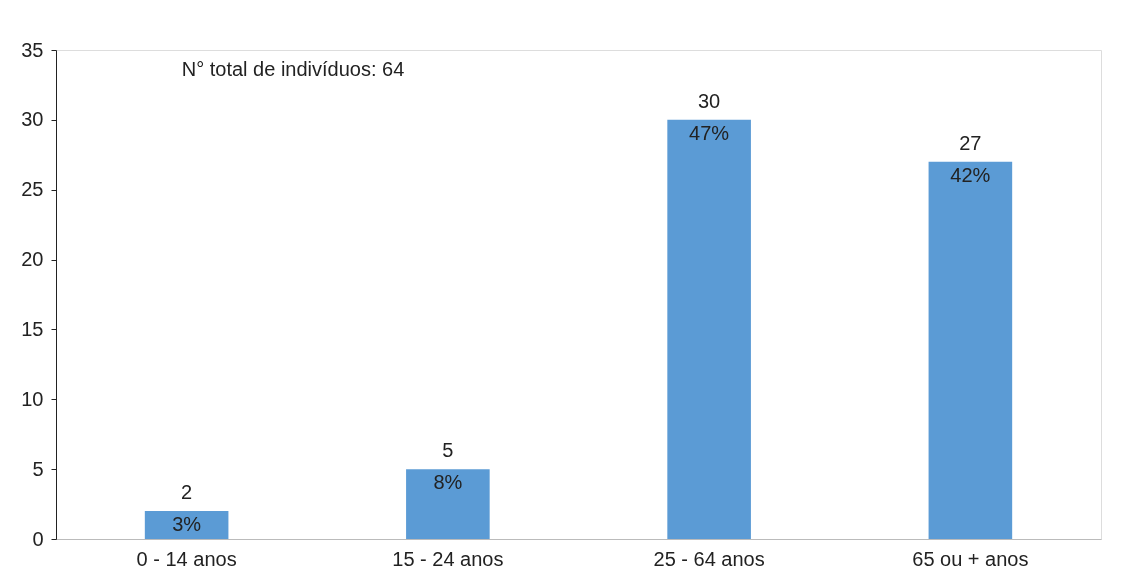 Image resolution: width=1121 pixels, height=581 pixels. What do you see at coordinates (970, 558) in the screenshot?
I see `x-tick-label: 65 ou + anos` at bounding box center [970, 558].